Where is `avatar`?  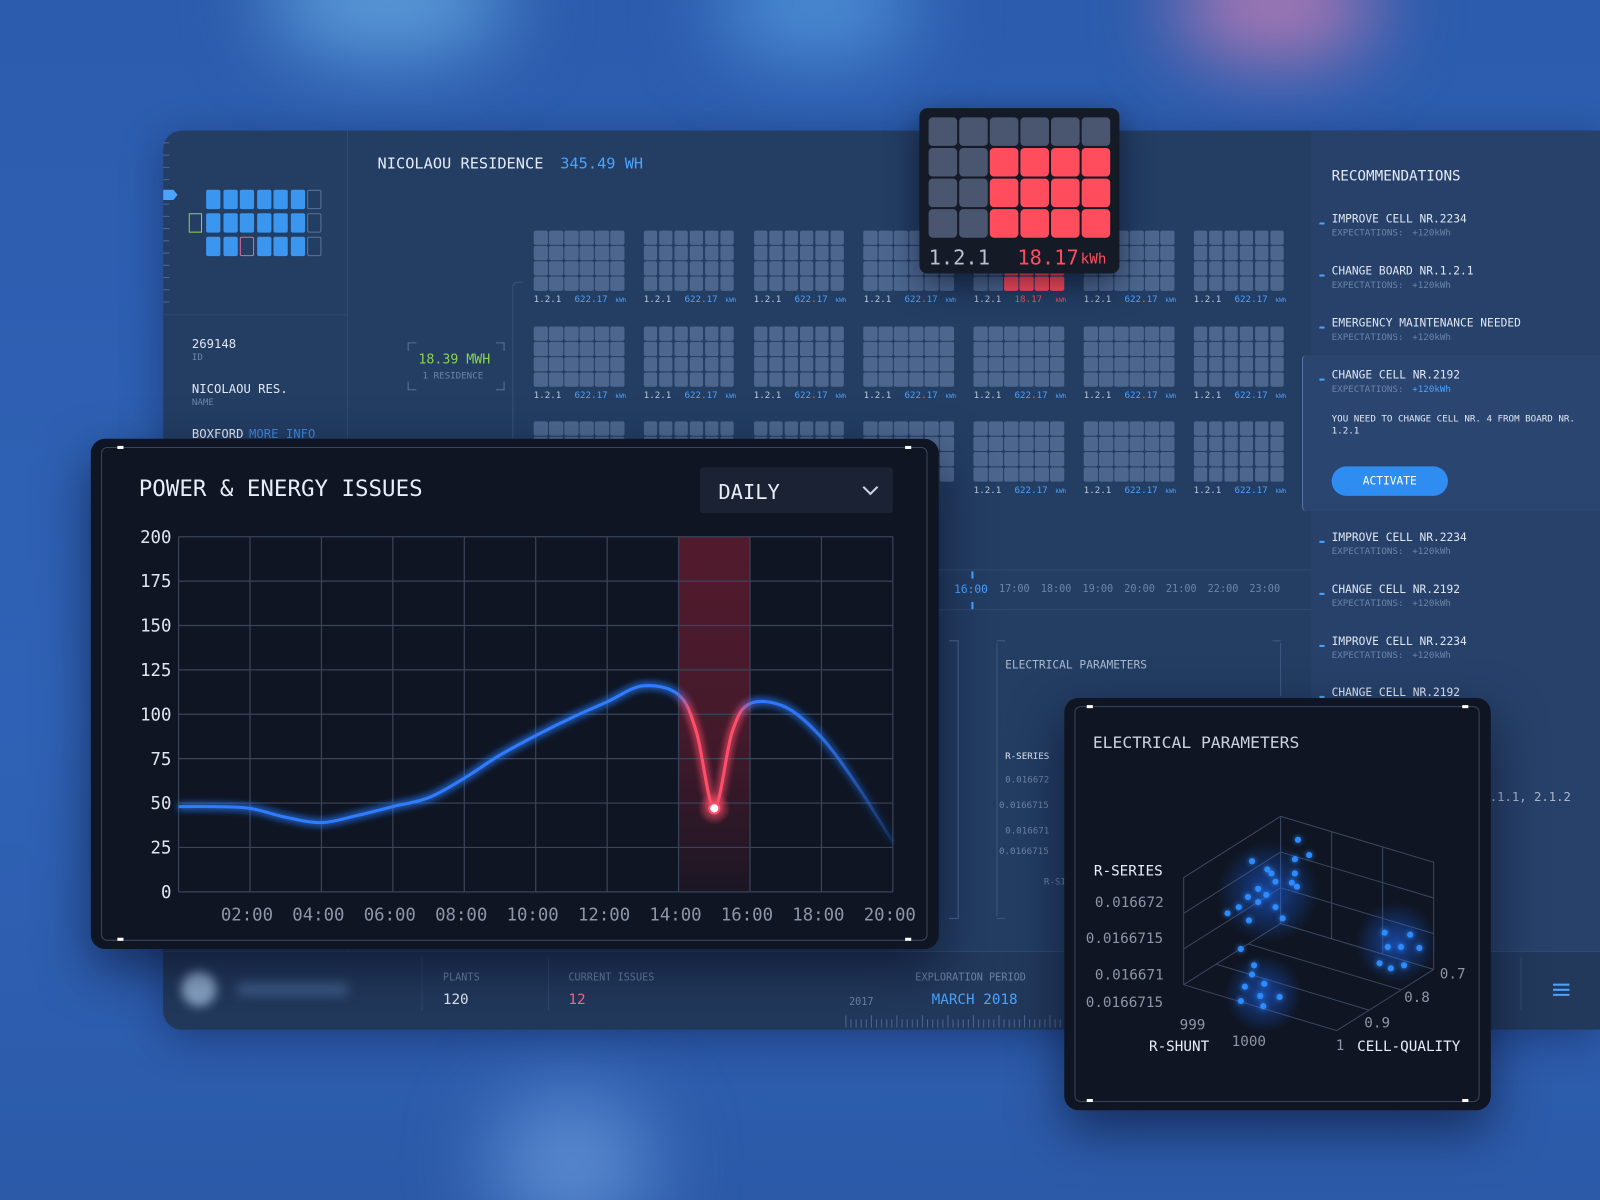 avatar is located at coordinates (199, 989).